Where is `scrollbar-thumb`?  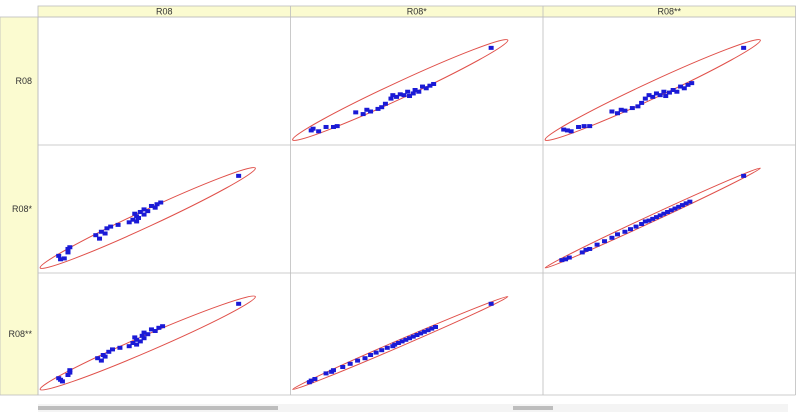
scrollbar-thumb is located at coordinates (158, 408).